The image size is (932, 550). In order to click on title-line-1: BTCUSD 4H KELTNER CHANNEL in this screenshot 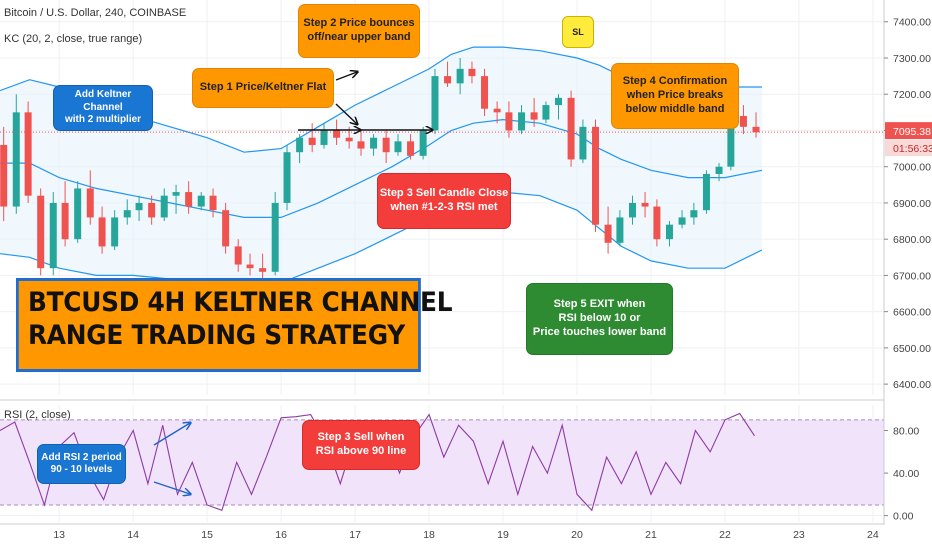, I will do `click(240, 302)`.